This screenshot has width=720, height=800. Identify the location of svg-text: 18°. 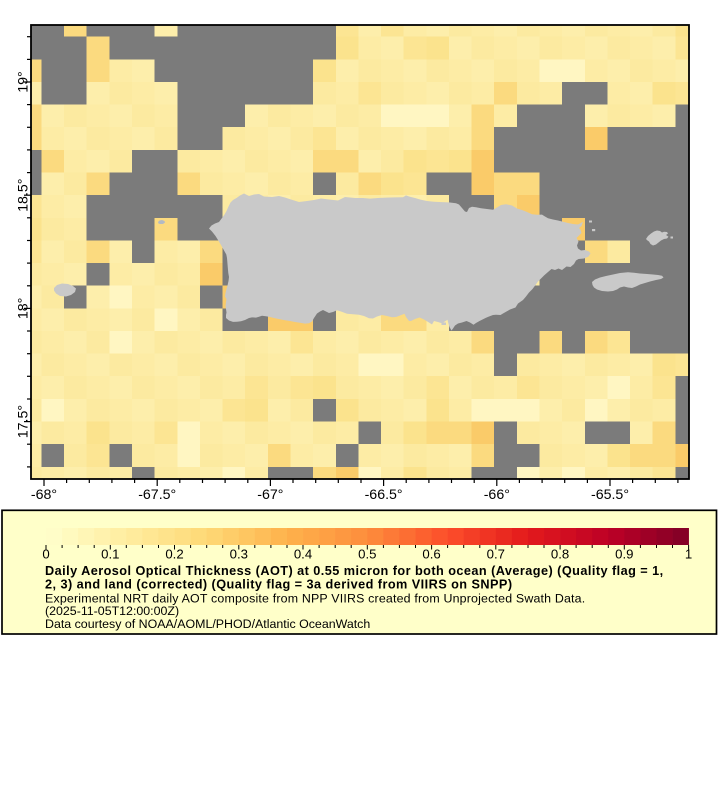
(24, 308).